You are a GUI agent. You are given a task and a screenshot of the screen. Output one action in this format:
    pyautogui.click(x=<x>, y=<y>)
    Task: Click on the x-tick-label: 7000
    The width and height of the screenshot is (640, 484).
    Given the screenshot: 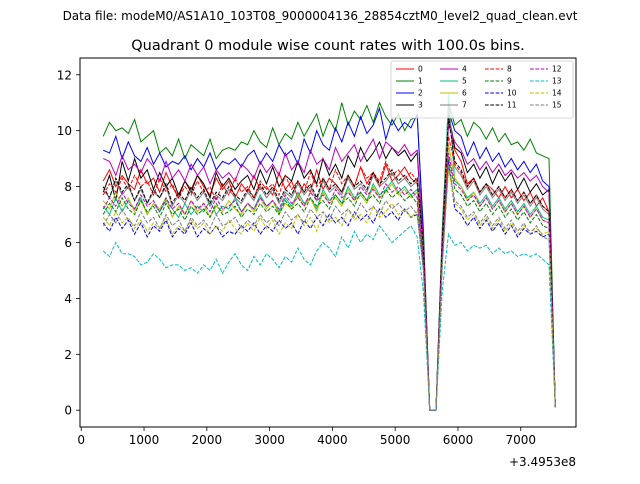 What is the action you would take?
    pyautogui.click(x=520, y=440)
    